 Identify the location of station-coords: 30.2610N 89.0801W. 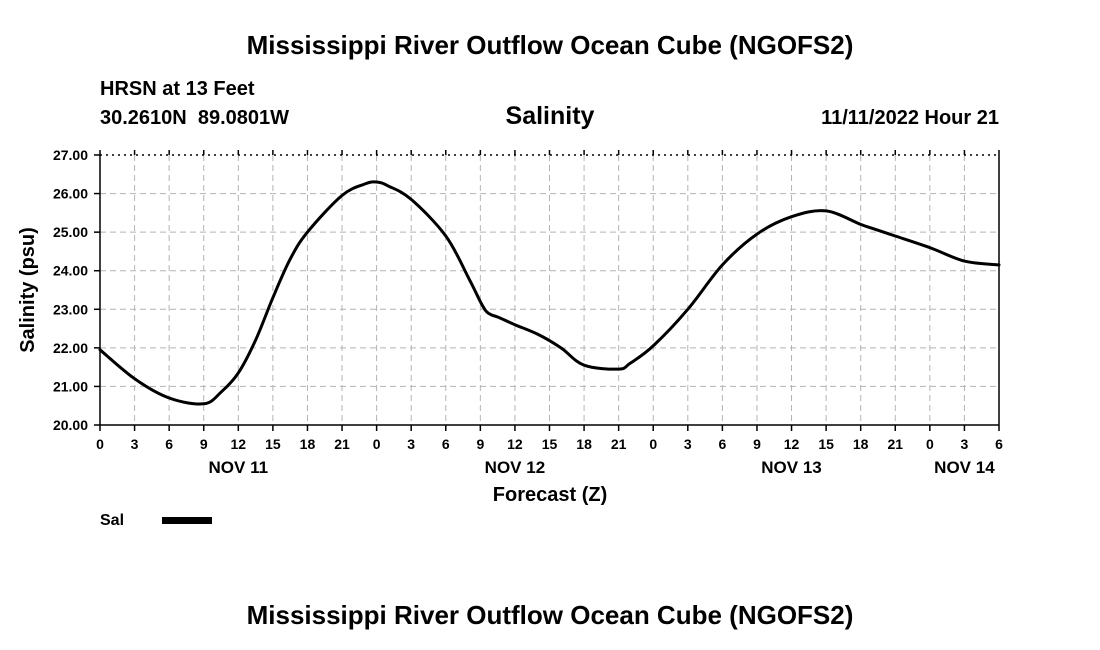
(194, 118).